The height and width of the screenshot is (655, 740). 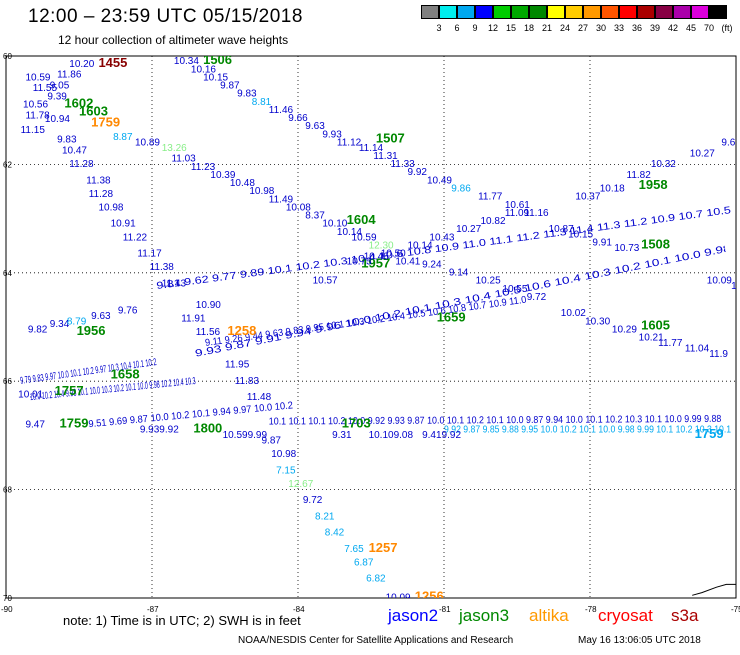 What do you see at coordinates (461, 189) in the screenshot?
I see `wave-height-value: 9.86` at bounding box center [461, 189].